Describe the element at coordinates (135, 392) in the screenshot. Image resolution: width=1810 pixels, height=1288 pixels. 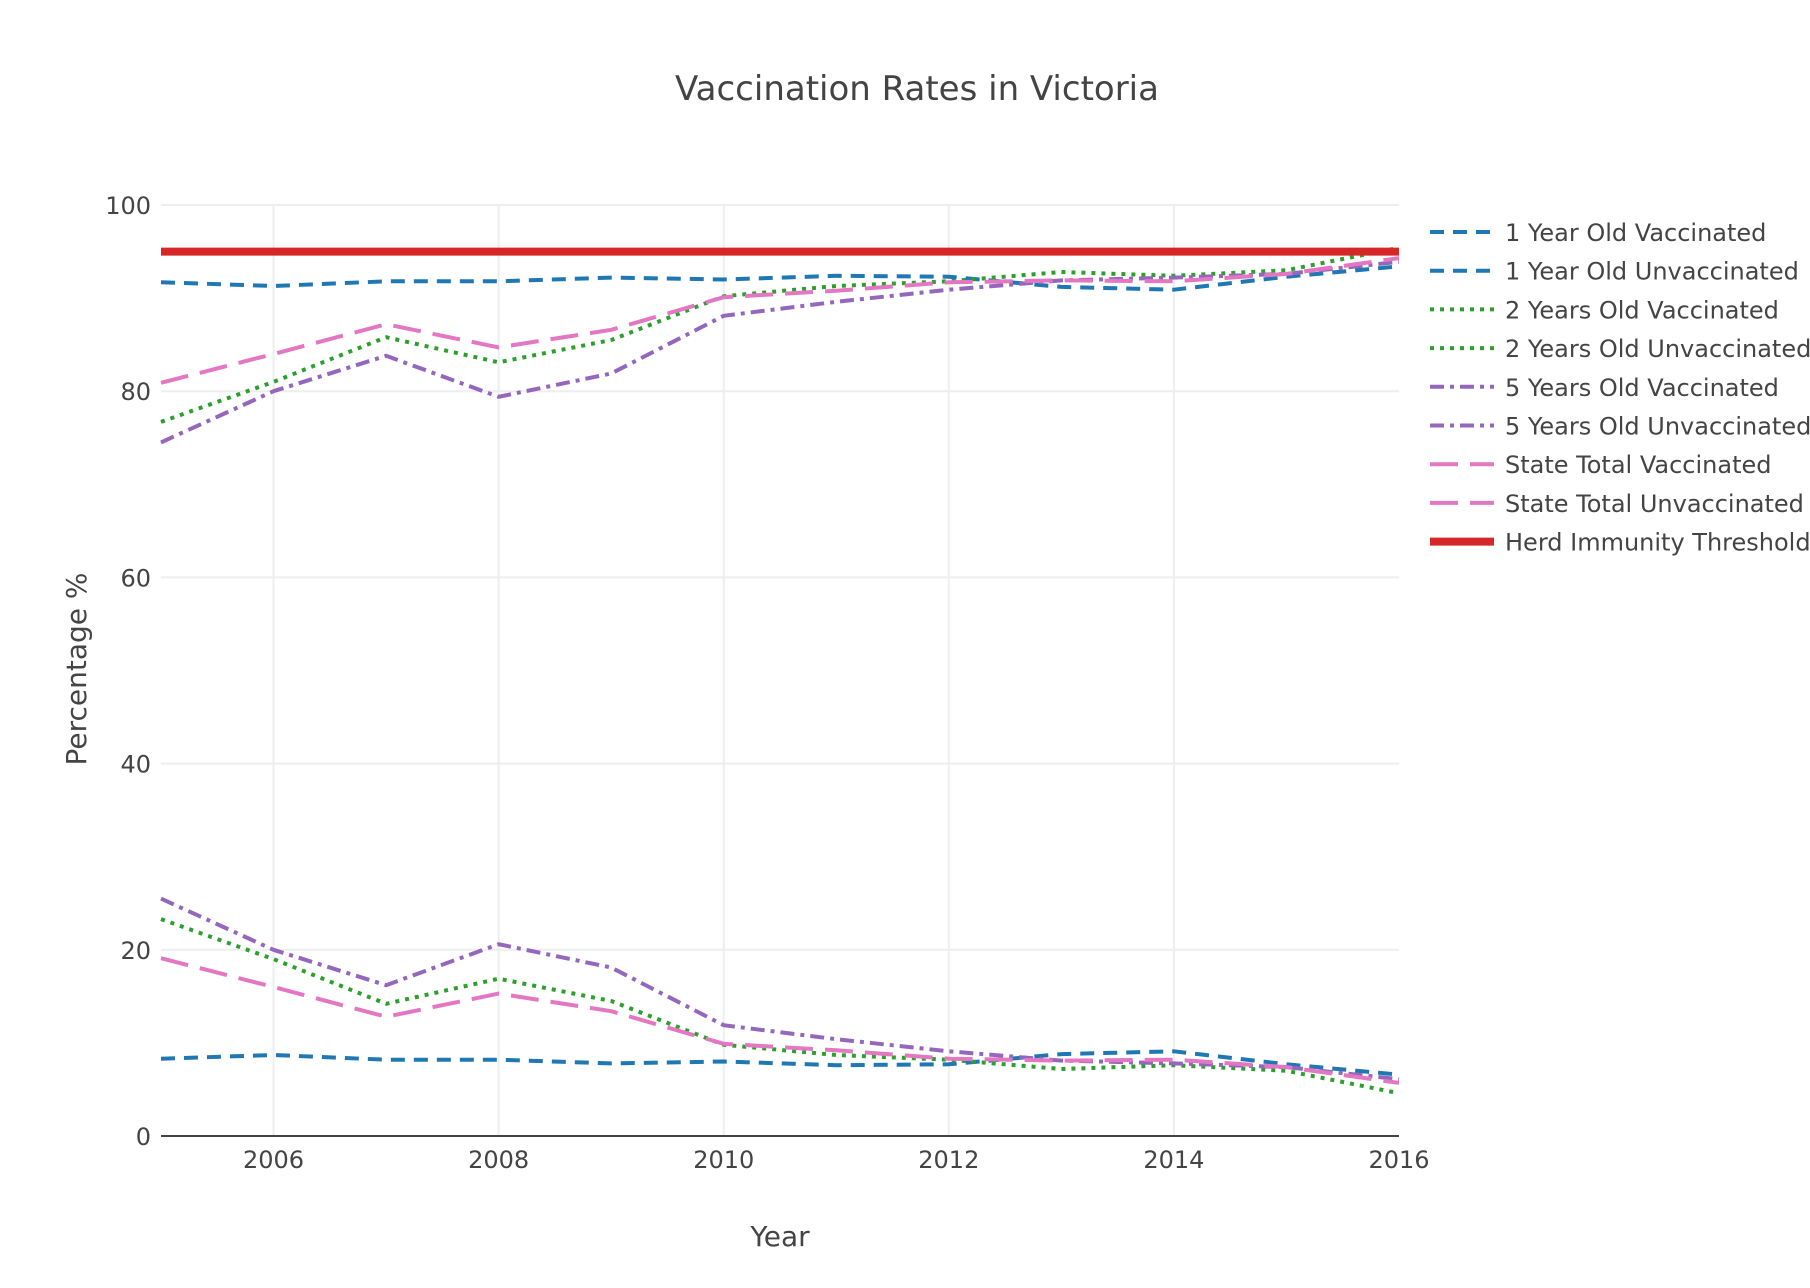
I see `y-tick-label: 80` at that location.